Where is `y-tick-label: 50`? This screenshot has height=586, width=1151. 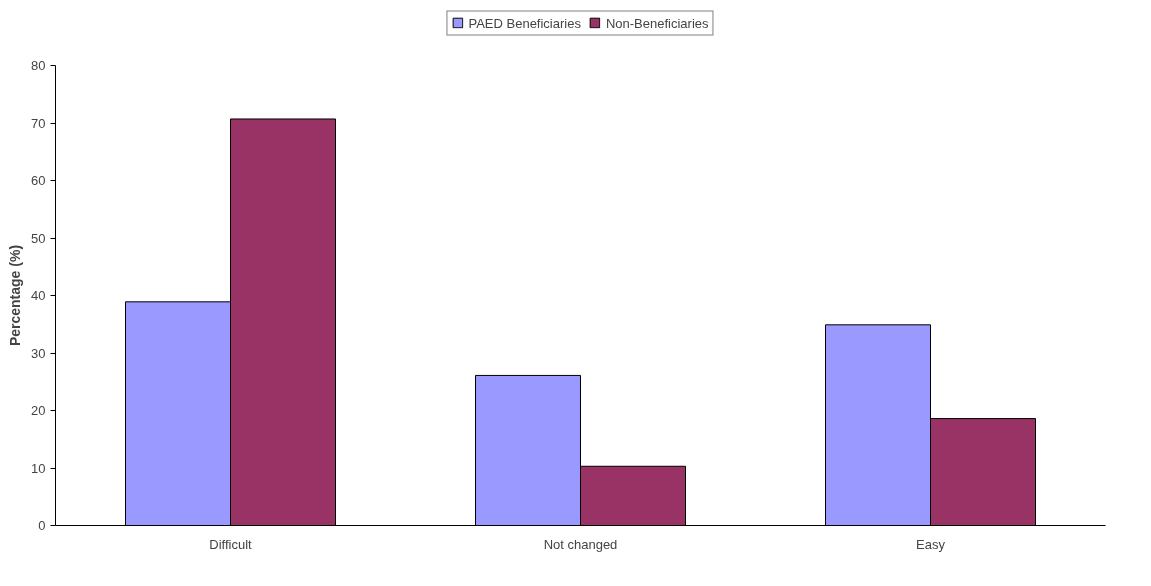 y-tick-label: 50 is located at coordinates (38, 238).